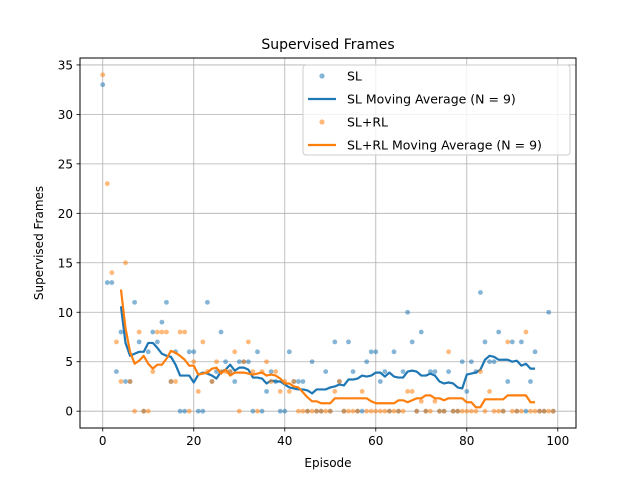  I want to click on y-tick-label: 10, so click(65, 313).